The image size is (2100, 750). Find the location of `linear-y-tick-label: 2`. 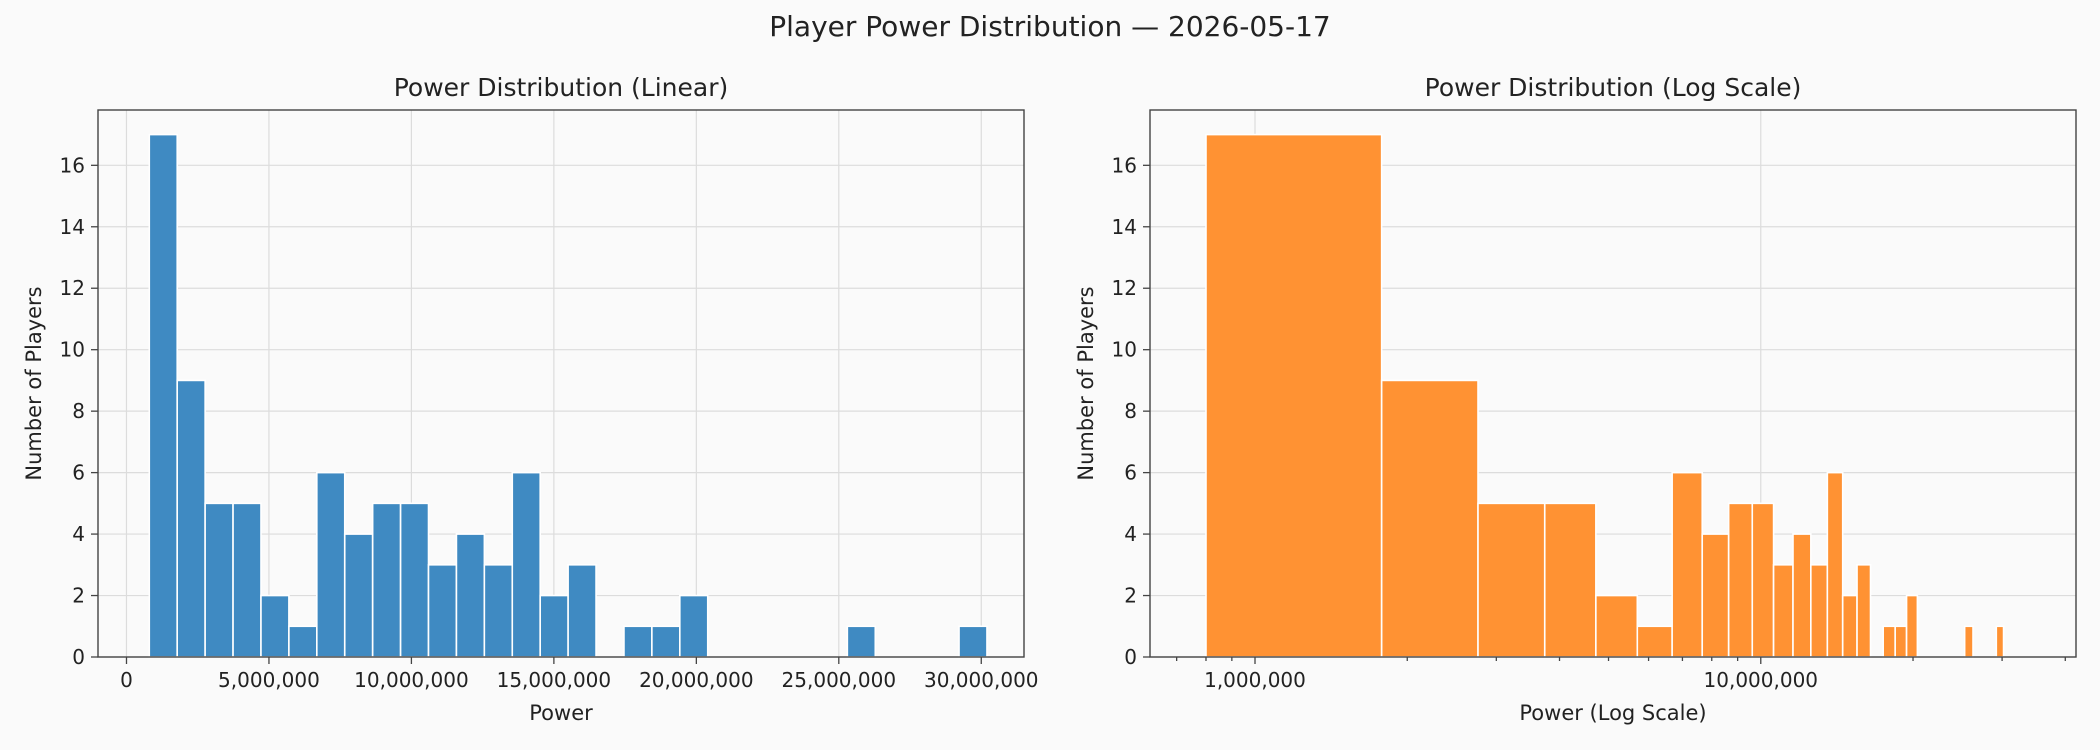

linear-y-tick-label: 2 is located at coordinates (78, 596).